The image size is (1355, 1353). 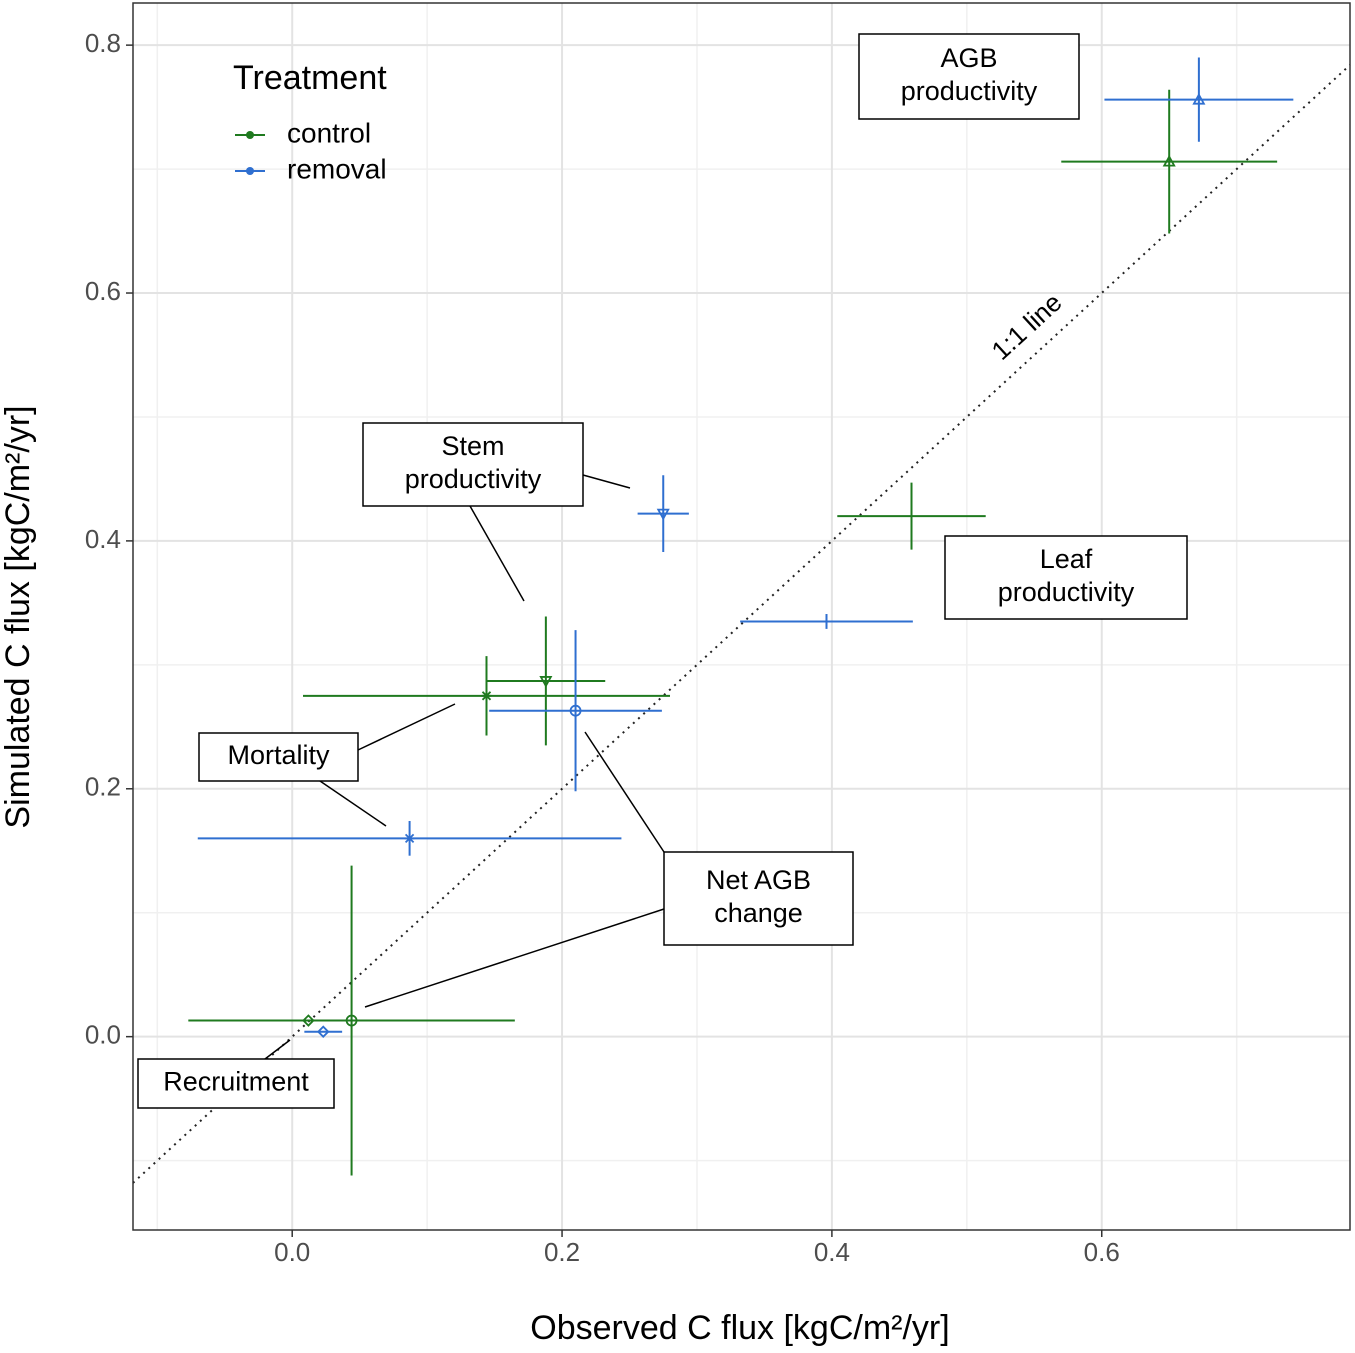 What do you see at coordinates (103, 539) in the screenshot?
I see `y-tick-label: 0.4` at bounding box center [103, 539].